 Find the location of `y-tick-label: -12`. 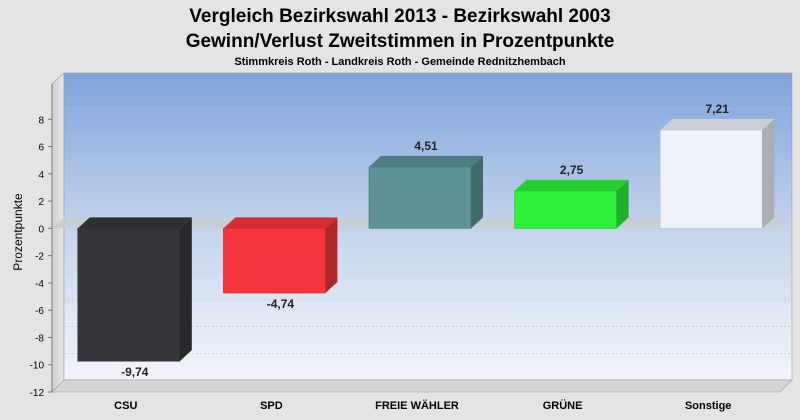

y-tick-label: -12 is located at coordinates (37, 393).